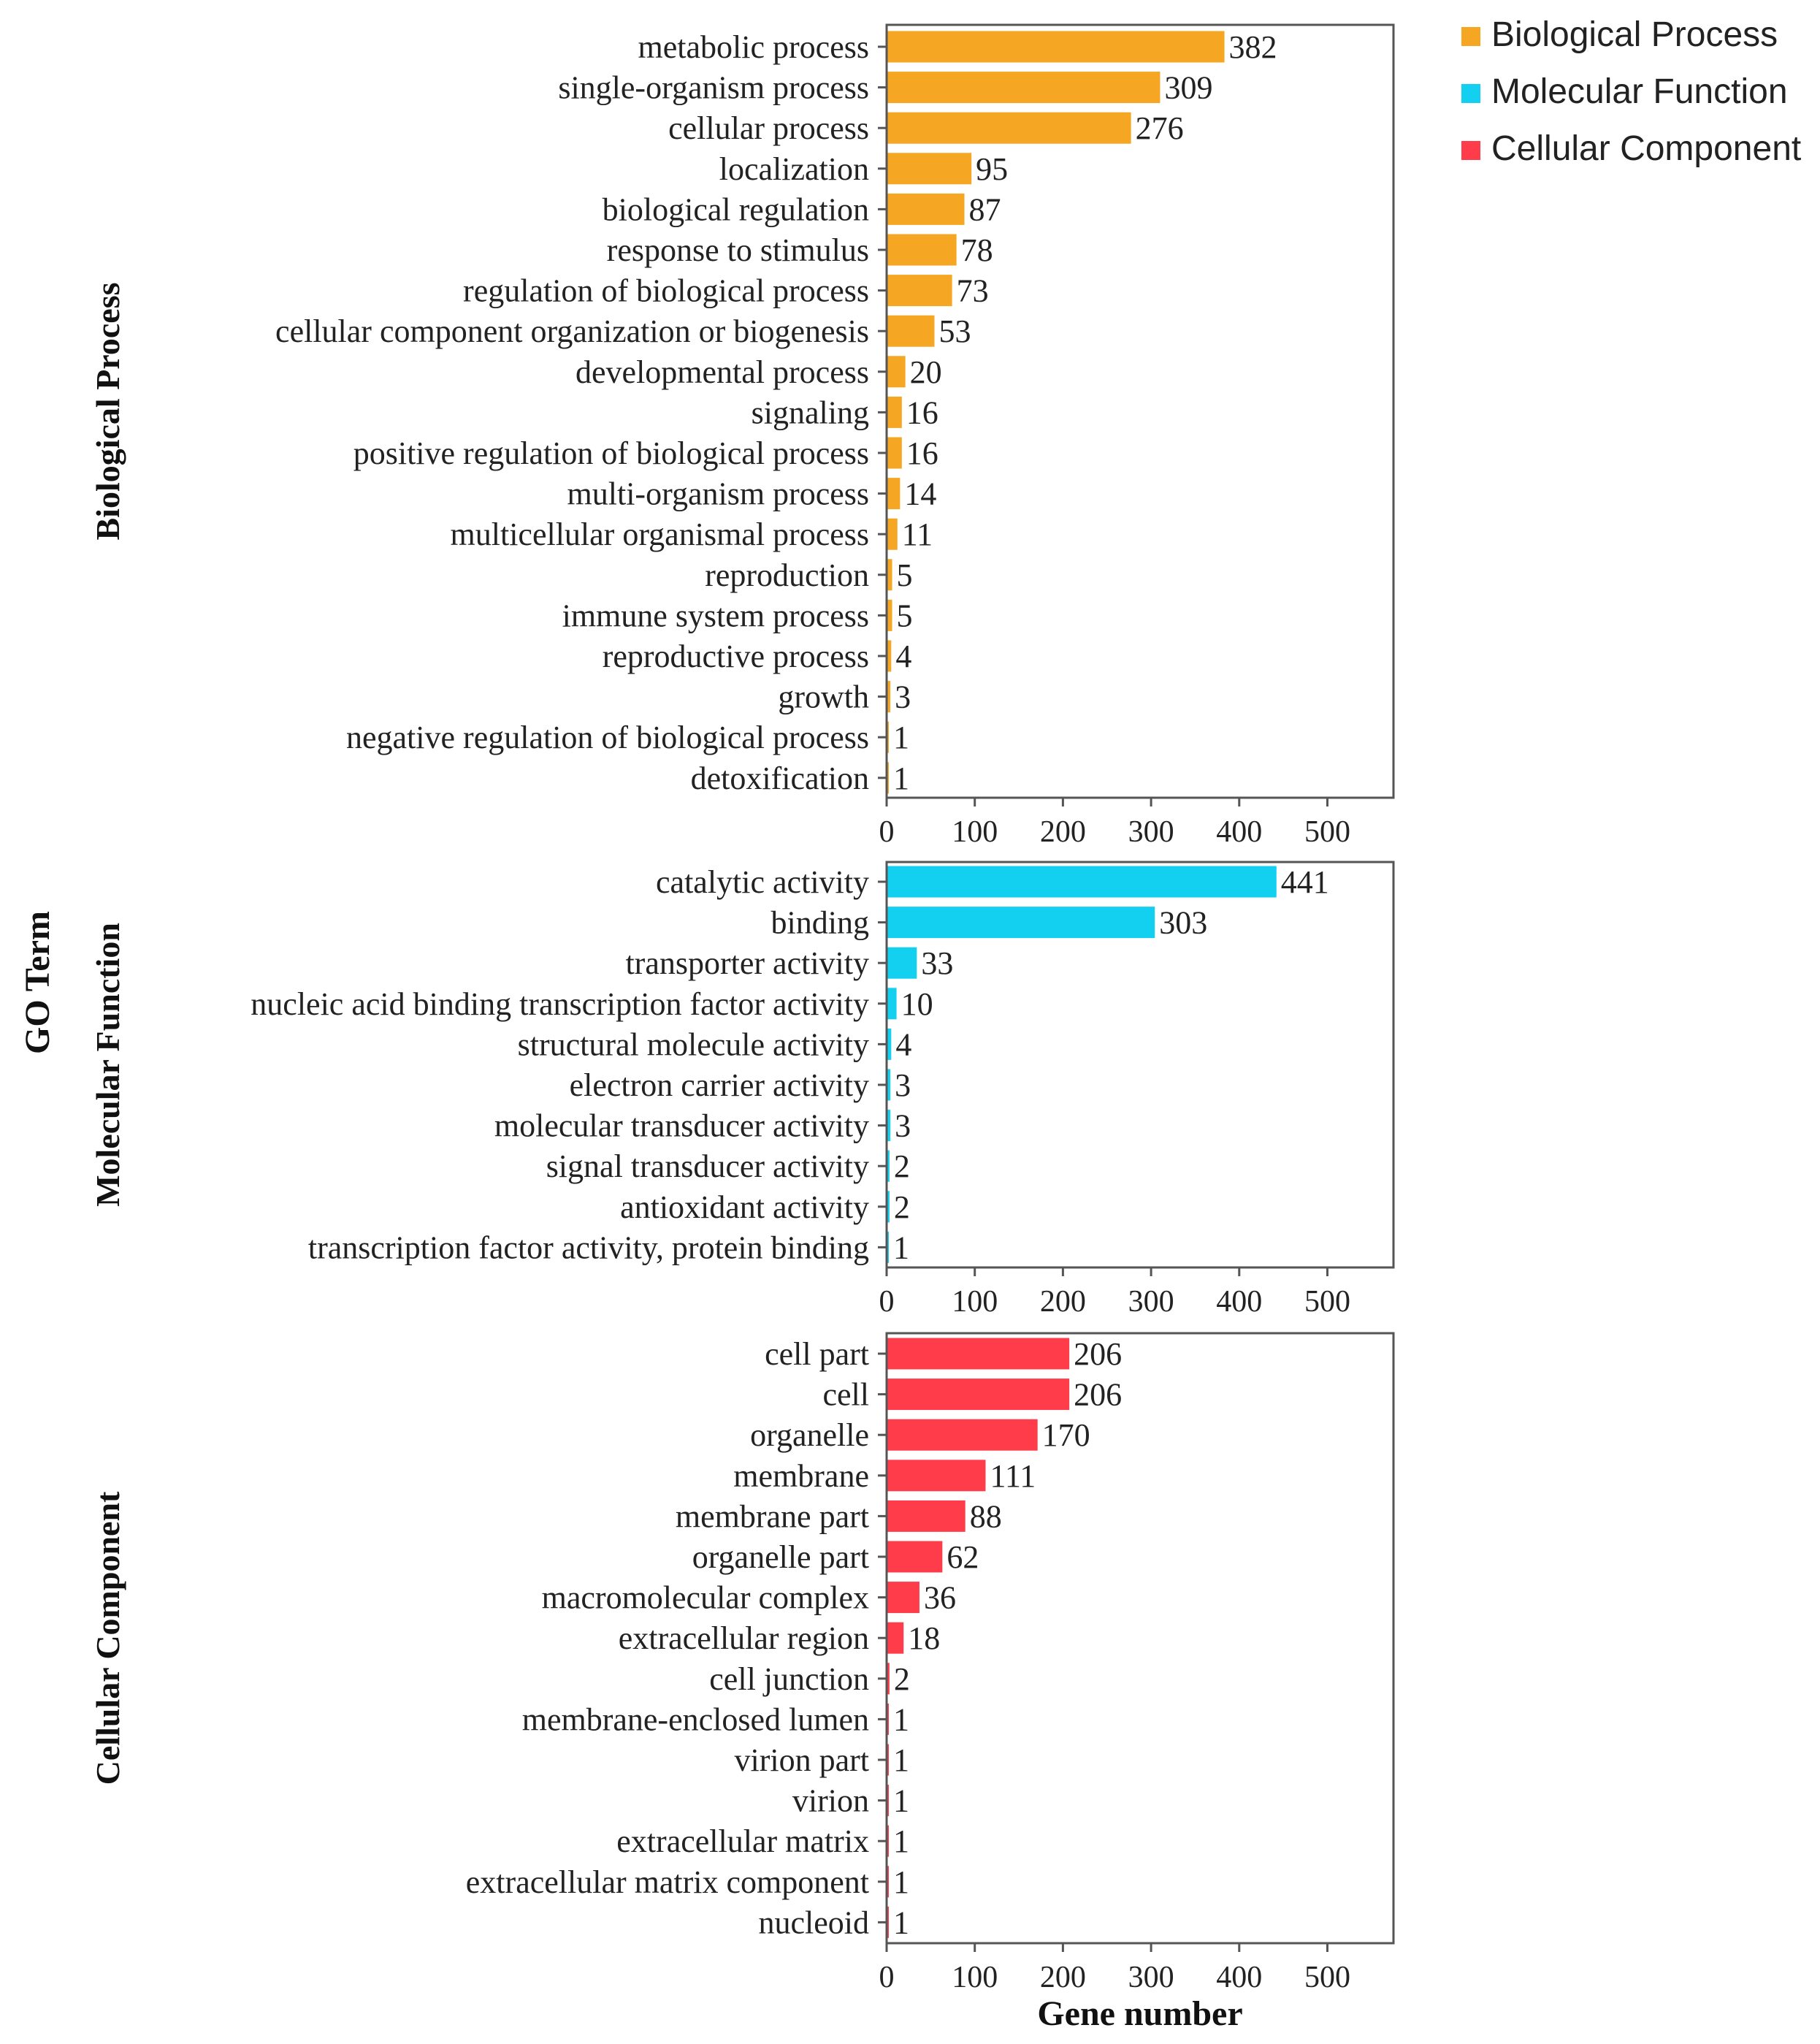 This screenshot has width=1820, height=2044. I want to click on cellular-component-category-label: nucleoid, so click(814, 1922).